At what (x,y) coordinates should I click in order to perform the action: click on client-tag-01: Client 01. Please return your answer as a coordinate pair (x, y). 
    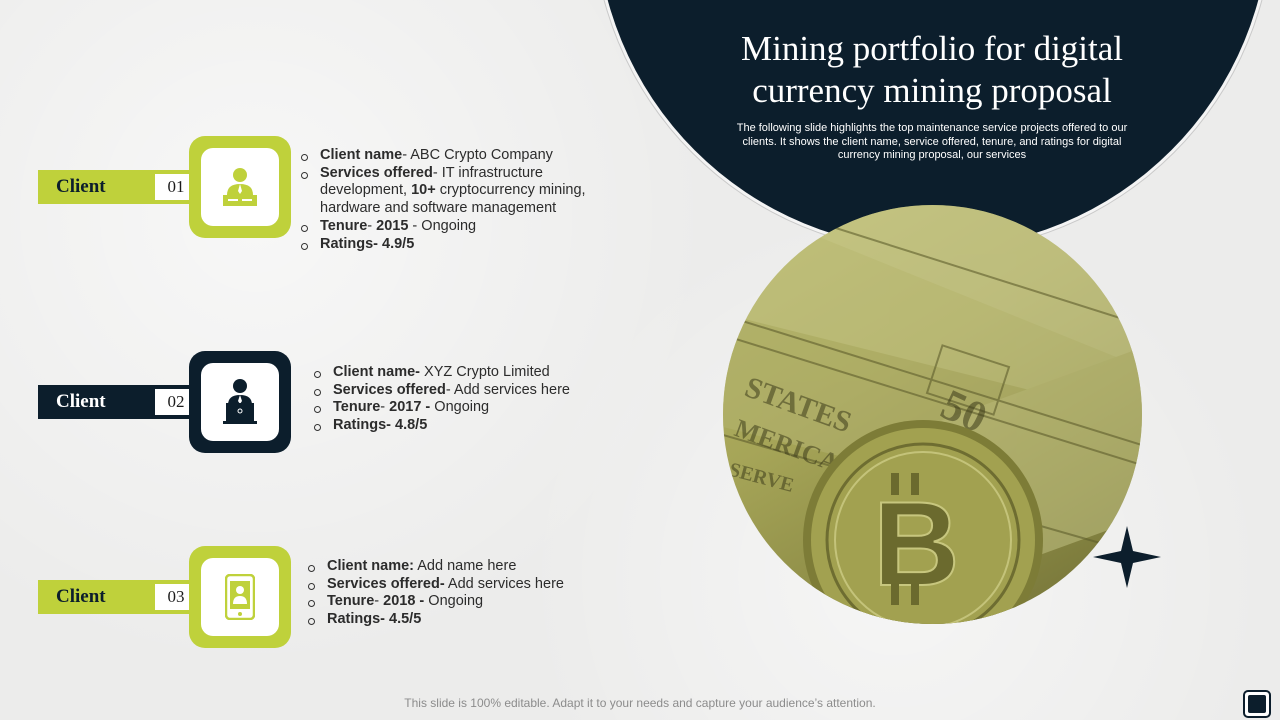
    Looking at the image, I should click on (117, 187).